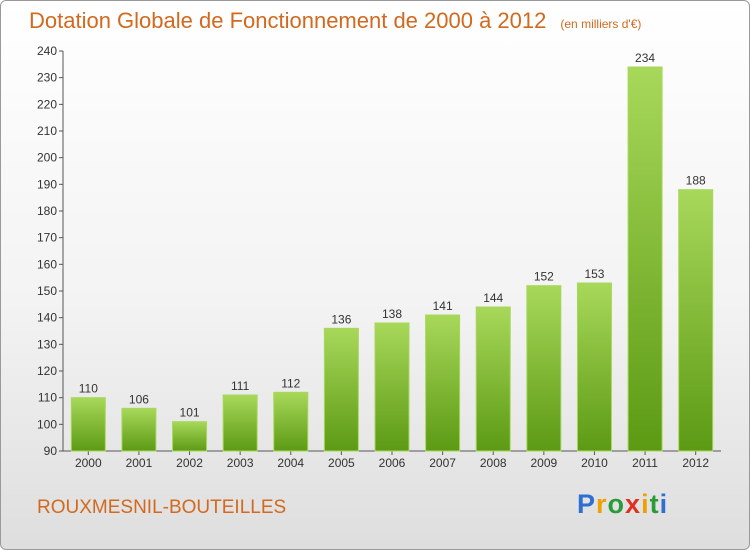  Describe the element at coordinates (695, 463) in the screenshot. I see `x-tick-label: 2012` at that location.